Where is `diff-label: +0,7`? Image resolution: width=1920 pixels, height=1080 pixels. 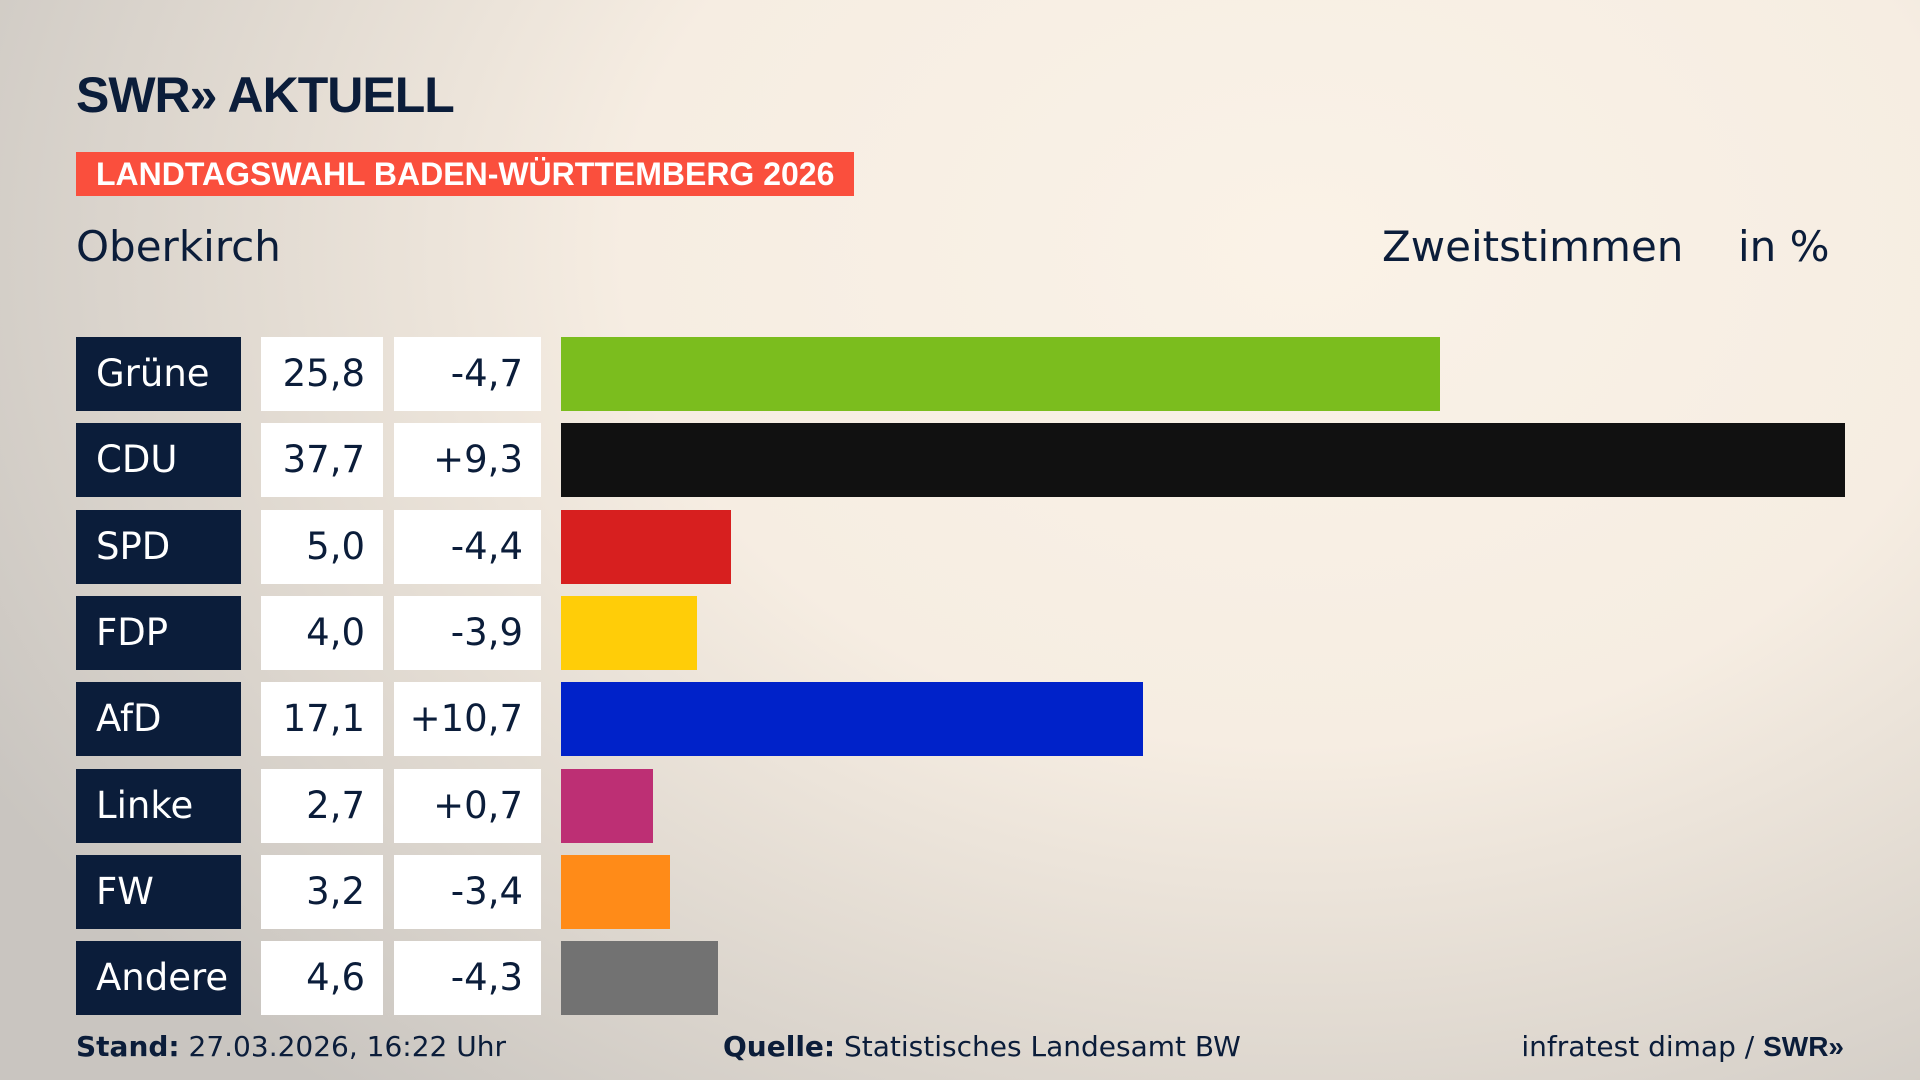
diff-label: +0,7 is located at coordinates (467, 805).